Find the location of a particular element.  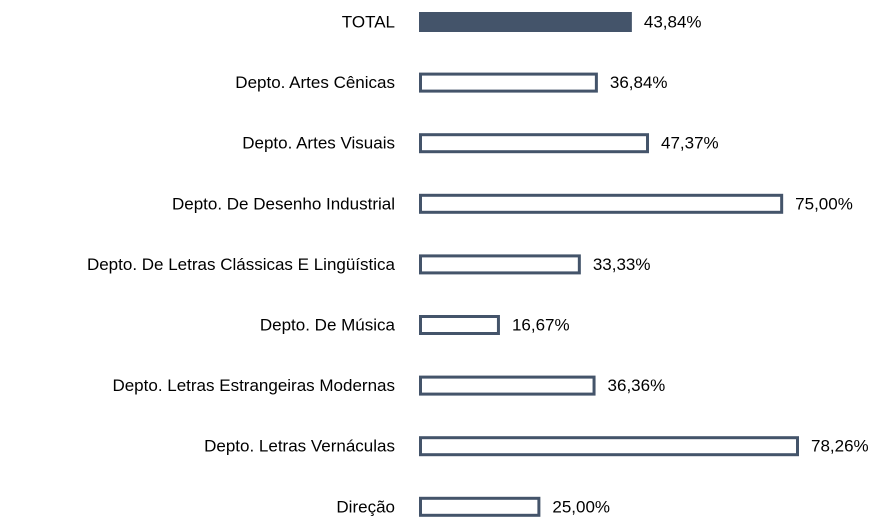

value-label: 25,00% is located at coordinates (581, 506).